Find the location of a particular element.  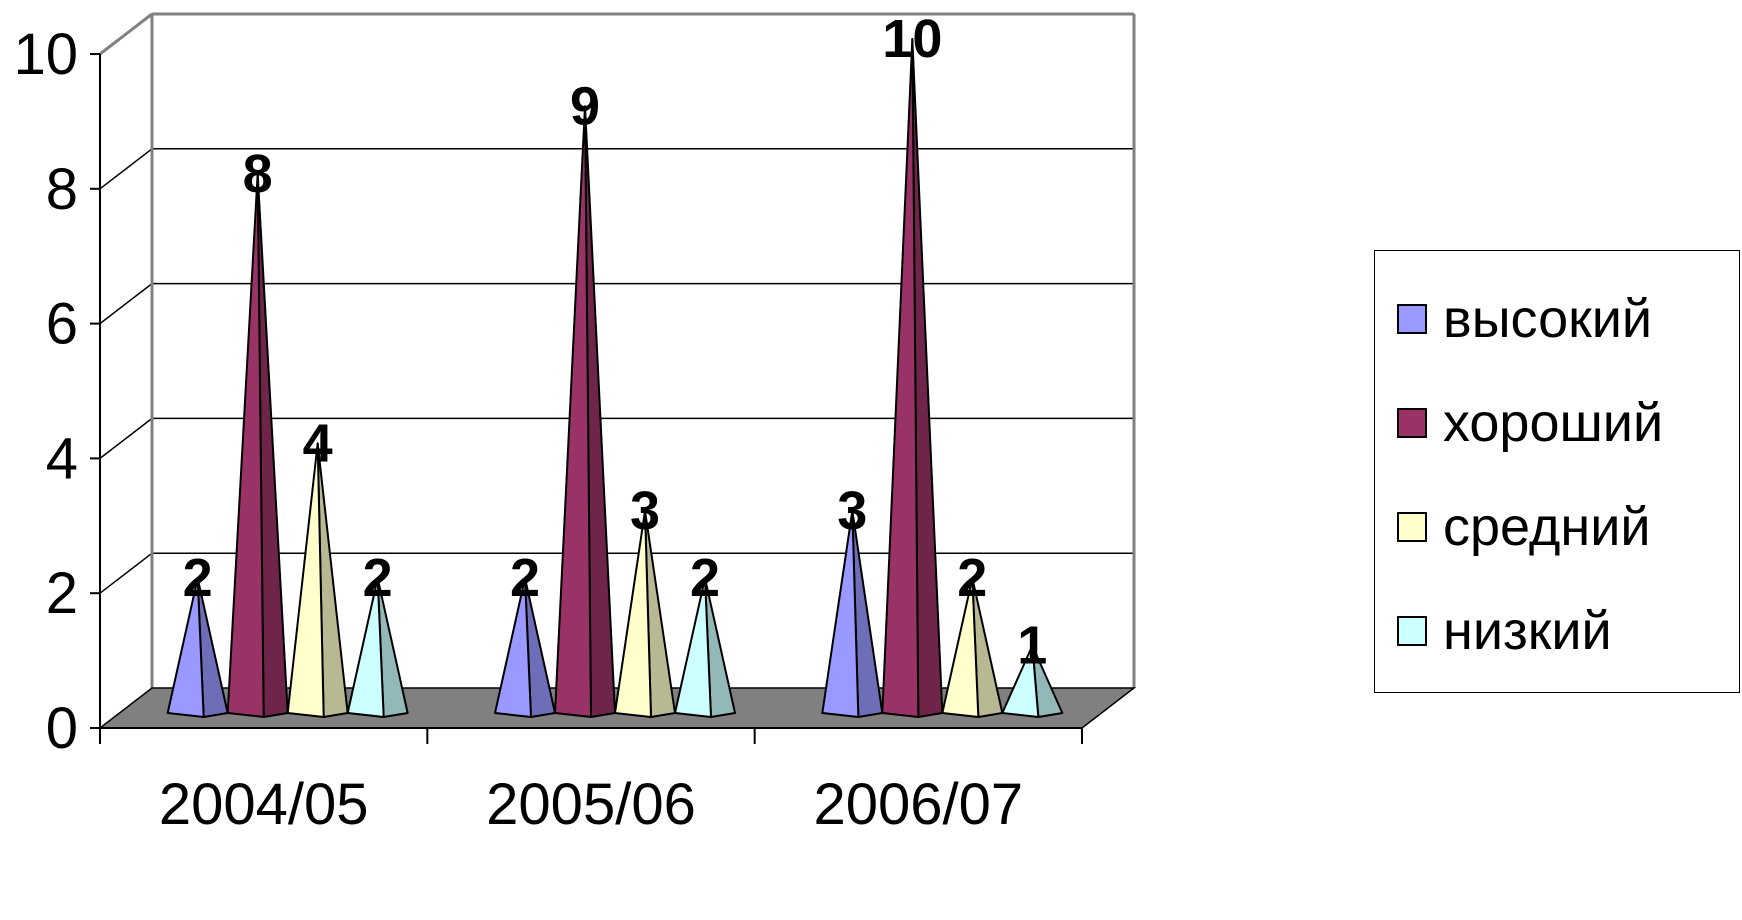

legend-item-khoroshiy: хороший is located at coordinates (1530, 423).